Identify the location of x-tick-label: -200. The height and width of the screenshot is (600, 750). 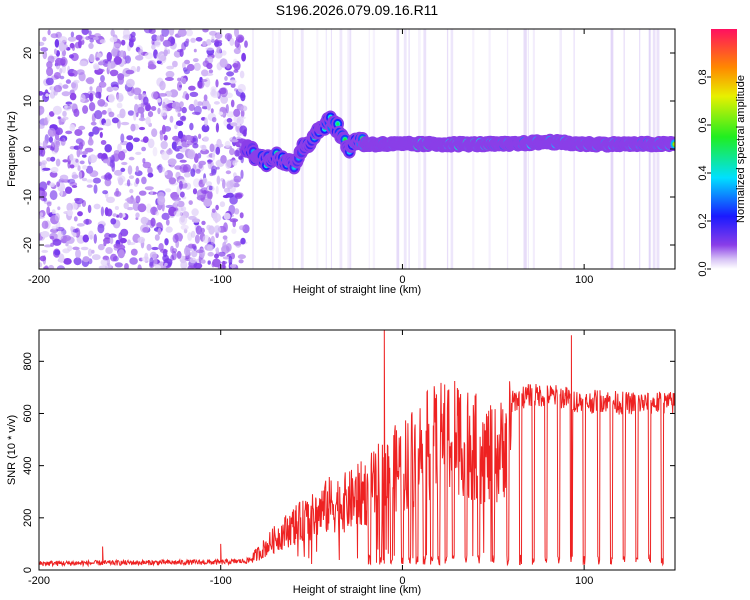
(39, 581).